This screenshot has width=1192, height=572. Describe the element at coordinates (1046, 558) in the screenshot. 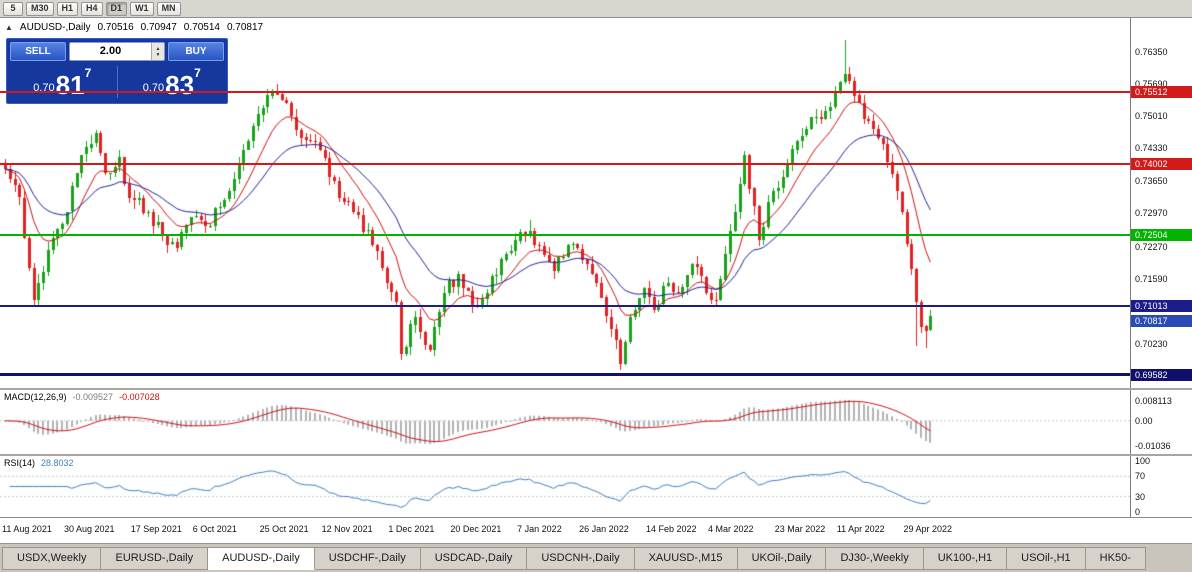

I see `chart-tab-usoil-h1: USOil-,H1` at that location.